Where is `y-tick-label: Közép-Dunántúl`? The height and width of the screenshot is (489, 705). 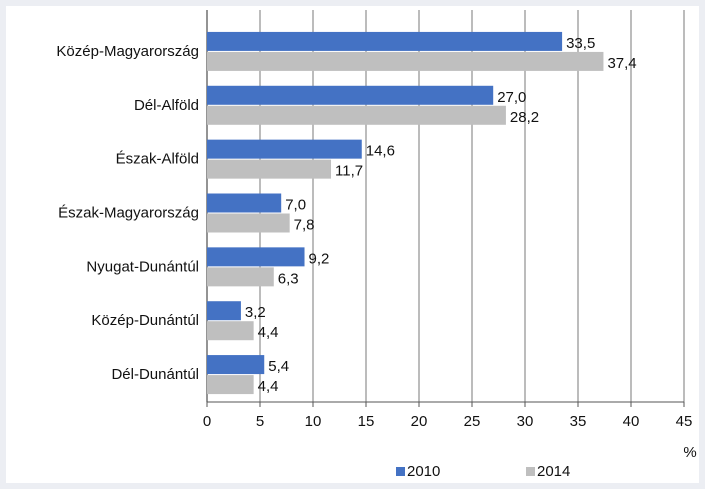
y-tick-label: Közép-Dunántúl is located at coordinates (145, 320).